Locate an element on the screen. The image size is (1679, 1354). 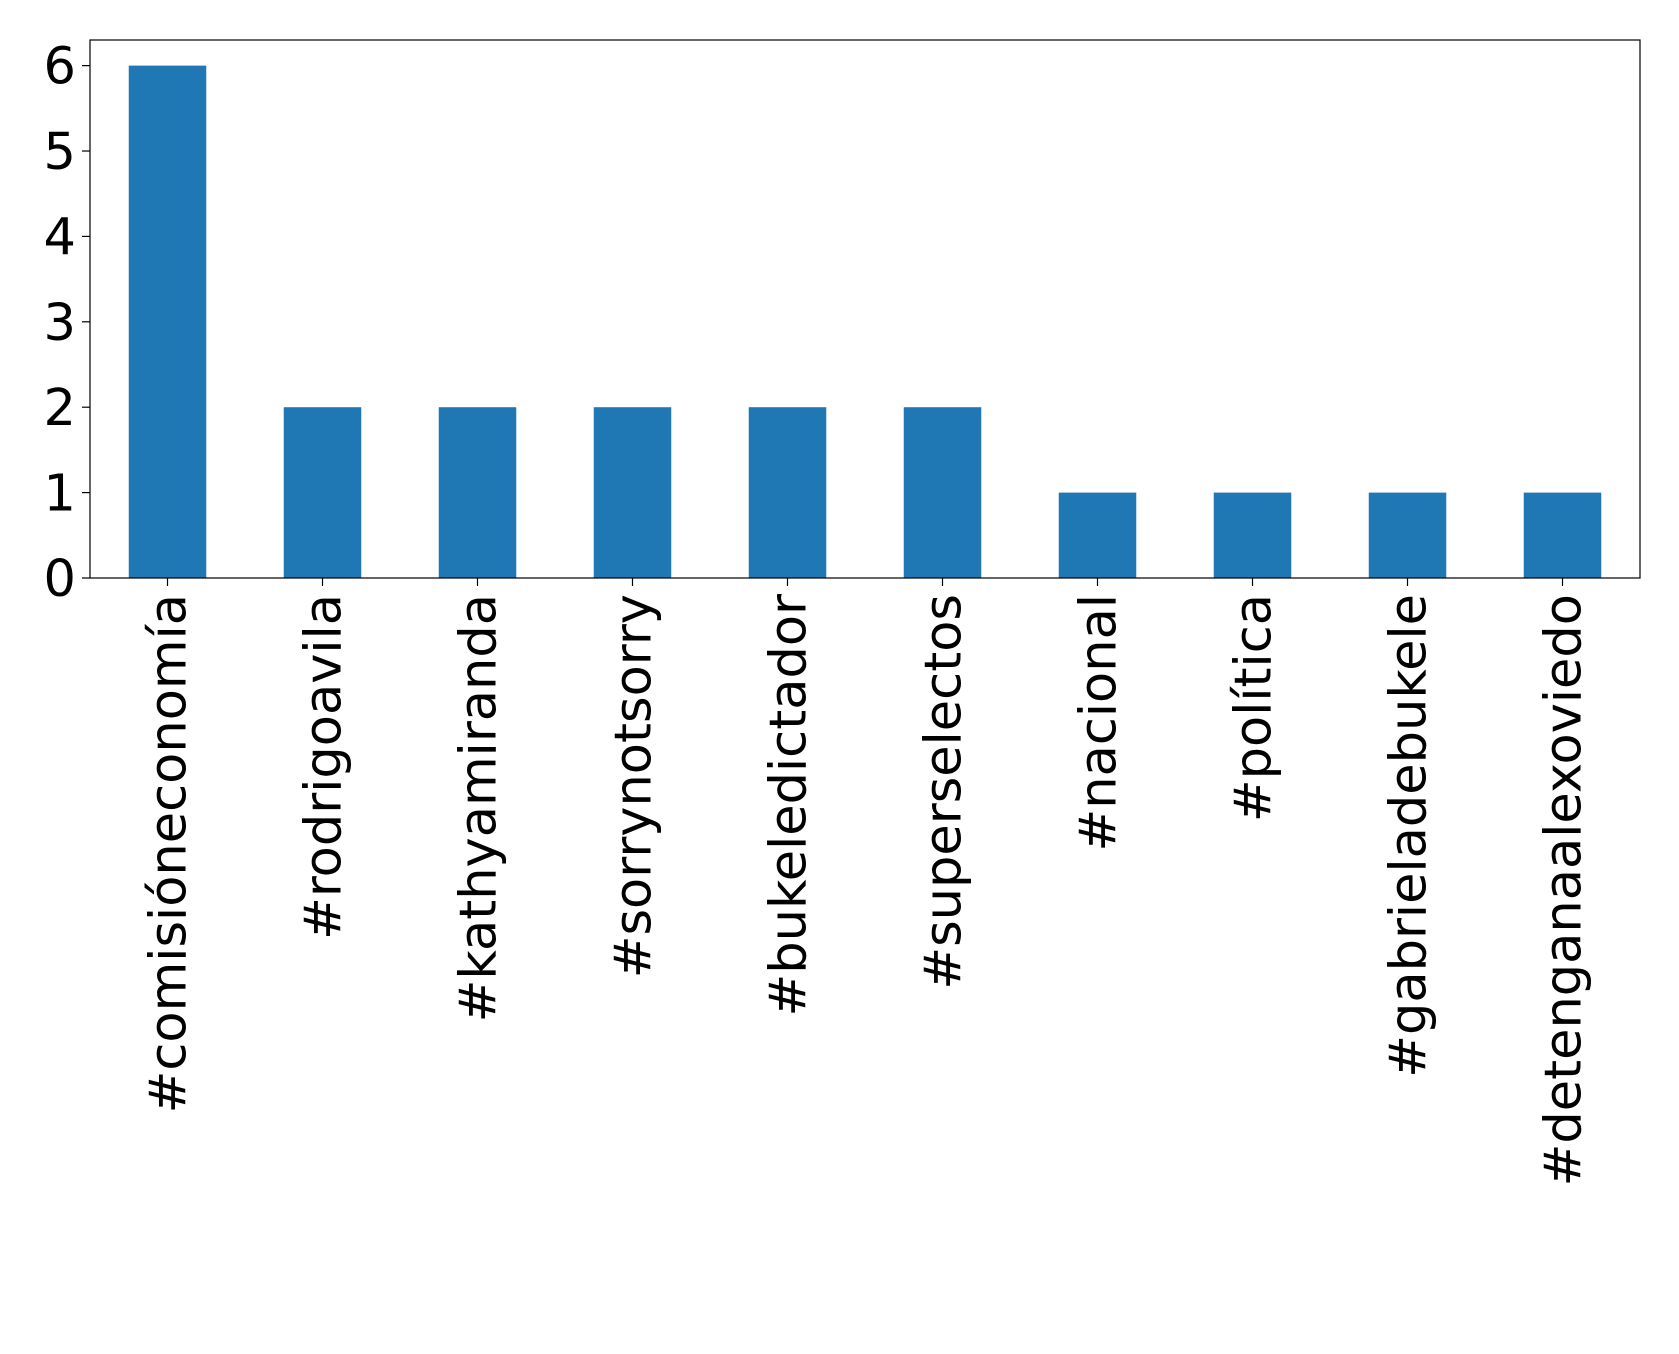
x-tick-label: #gabrieladebukele is located at coordinates (1409, 836).